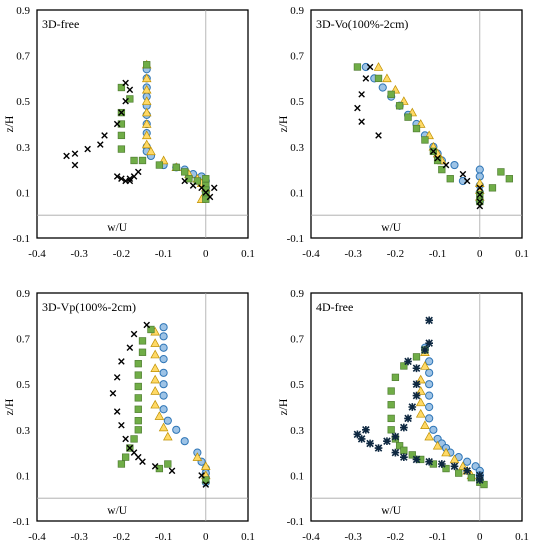  Describe the element at coordinates (163, 404) in the screenshot. I see `series-3-square` at that location.